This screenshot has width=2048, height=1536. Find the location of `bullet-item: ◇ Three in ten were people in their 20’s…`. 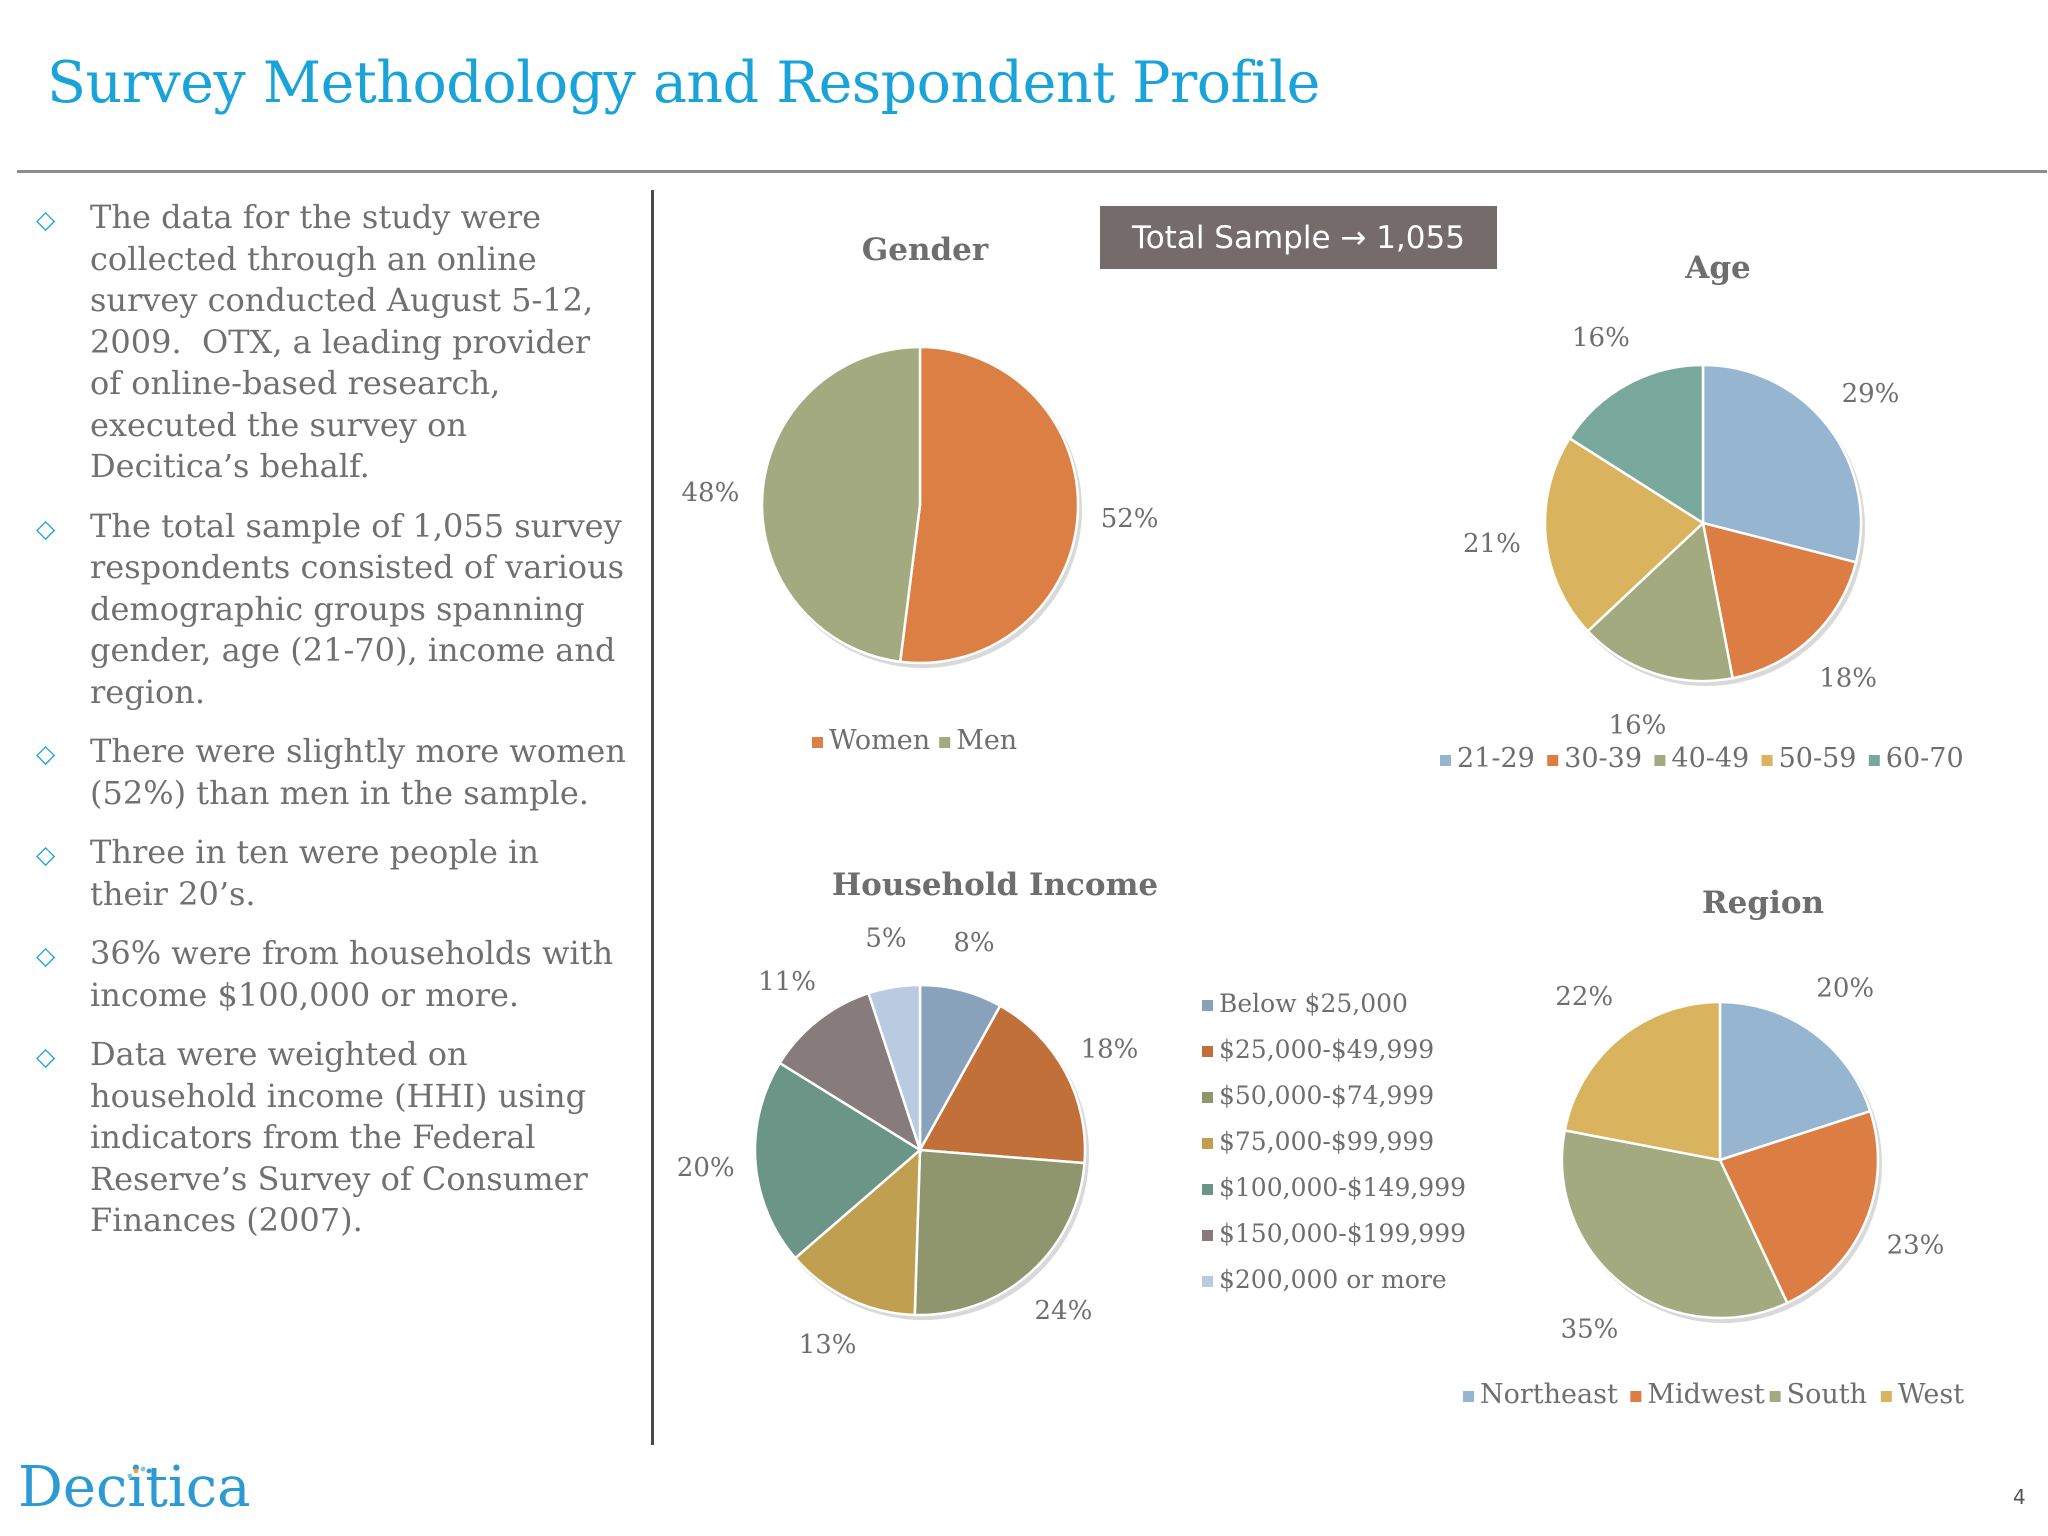

bullet-item: ◇ Three in ten were people in their 20’s… is located at coordinates (331, 873).